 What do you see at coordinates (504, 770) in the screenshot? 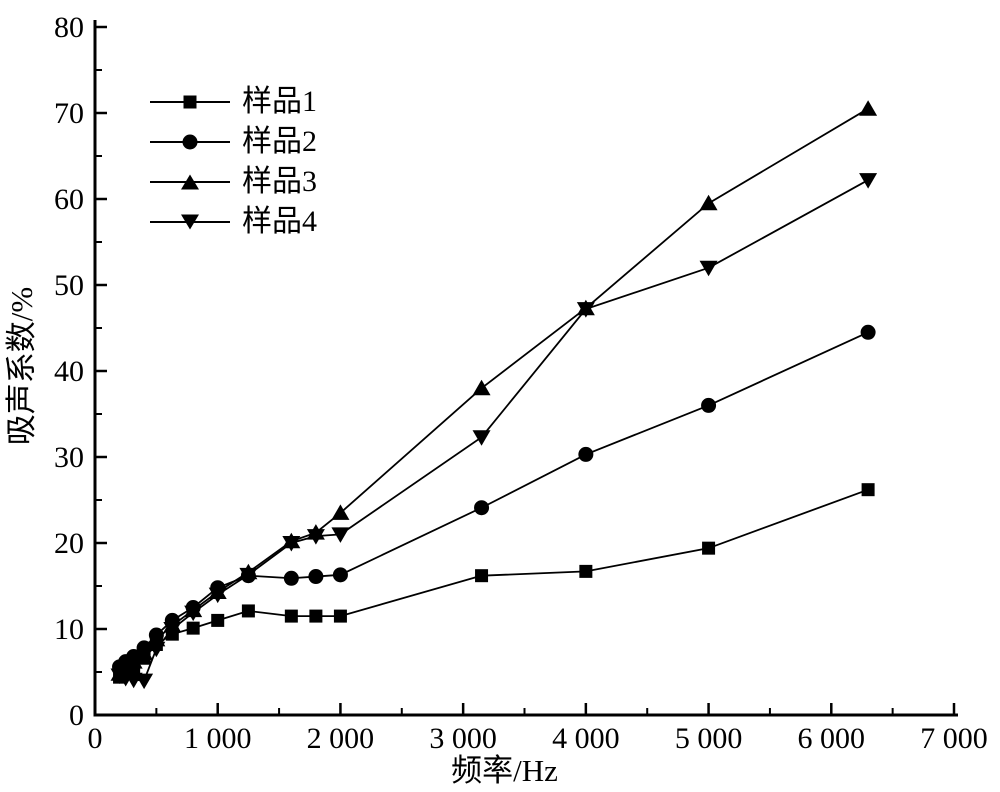
I see `x-axis-title: 频率/Hz` at bounding box center [504, 770].